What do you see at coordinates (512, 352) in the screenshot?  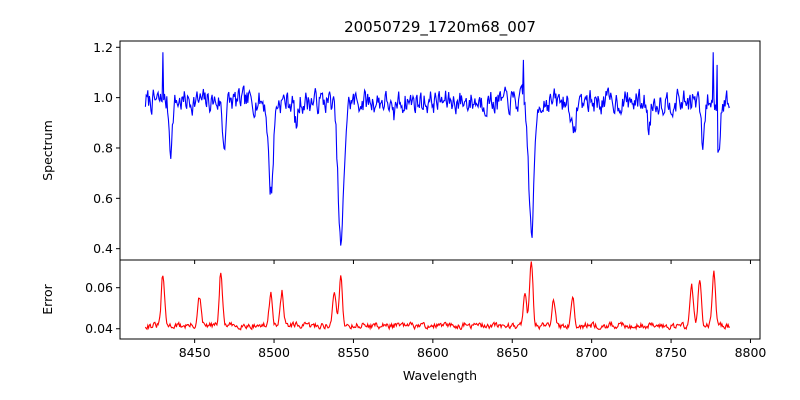 I see `error-x-tick-label: 8650` at bounding box center [512, 352].